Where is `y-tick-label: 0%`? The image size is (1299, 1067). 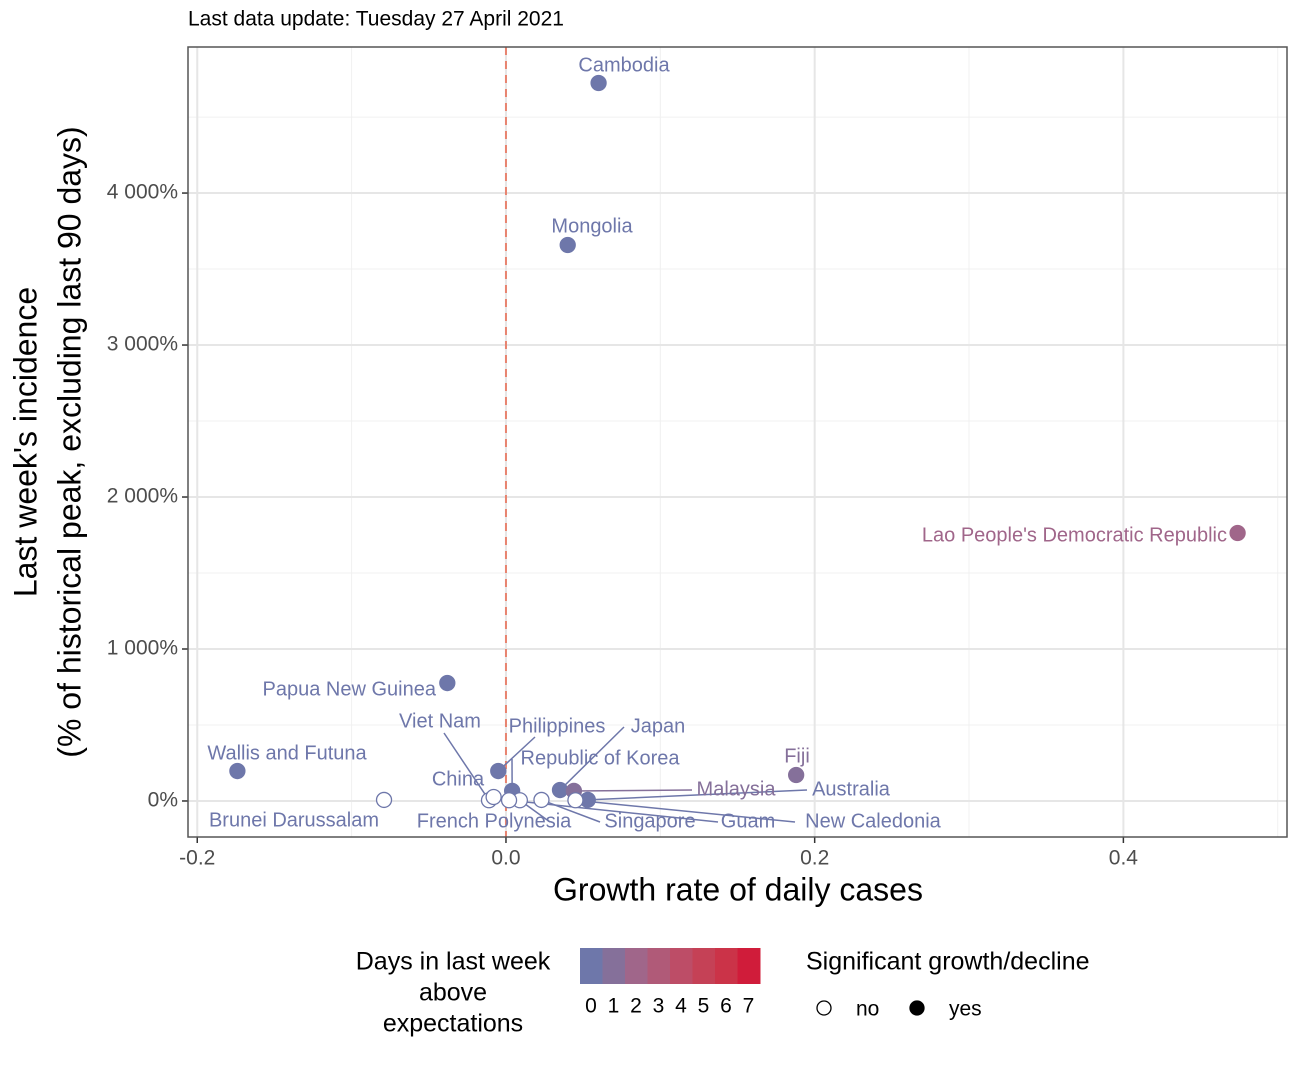 y-tick-label: 0% is located at coordinates (163, 800).